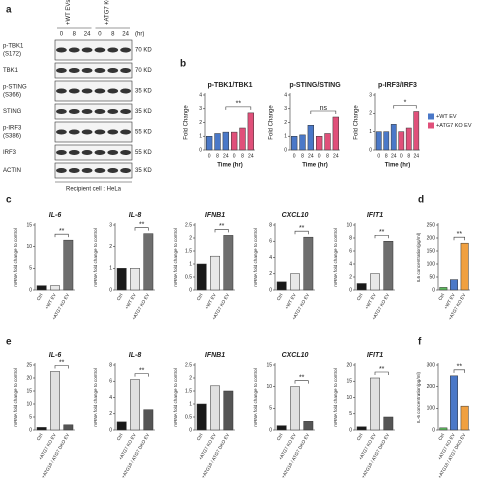 This screenshot has width=480, height=487. What do you see at coordinates (12, 137) in the screenshot?
I see `blot-row-site: (S386)` at bounding box center [12, 137].